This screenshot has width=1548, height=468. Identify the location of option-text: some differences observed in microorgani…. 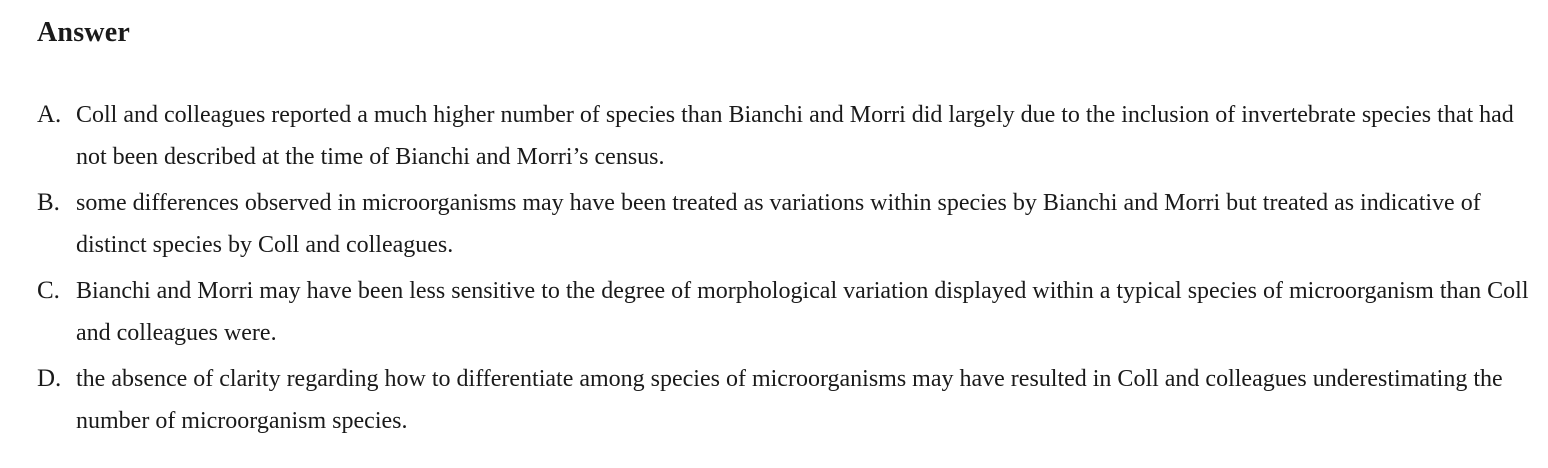
(778, 224).